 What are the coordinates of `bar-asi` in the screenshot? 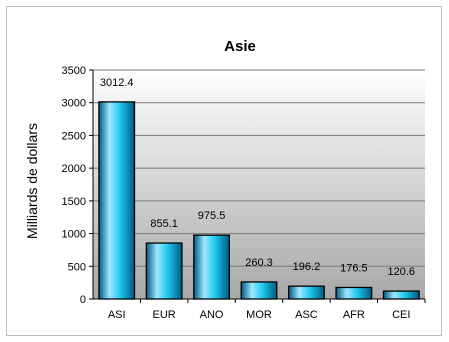 It's located at (117, 200).